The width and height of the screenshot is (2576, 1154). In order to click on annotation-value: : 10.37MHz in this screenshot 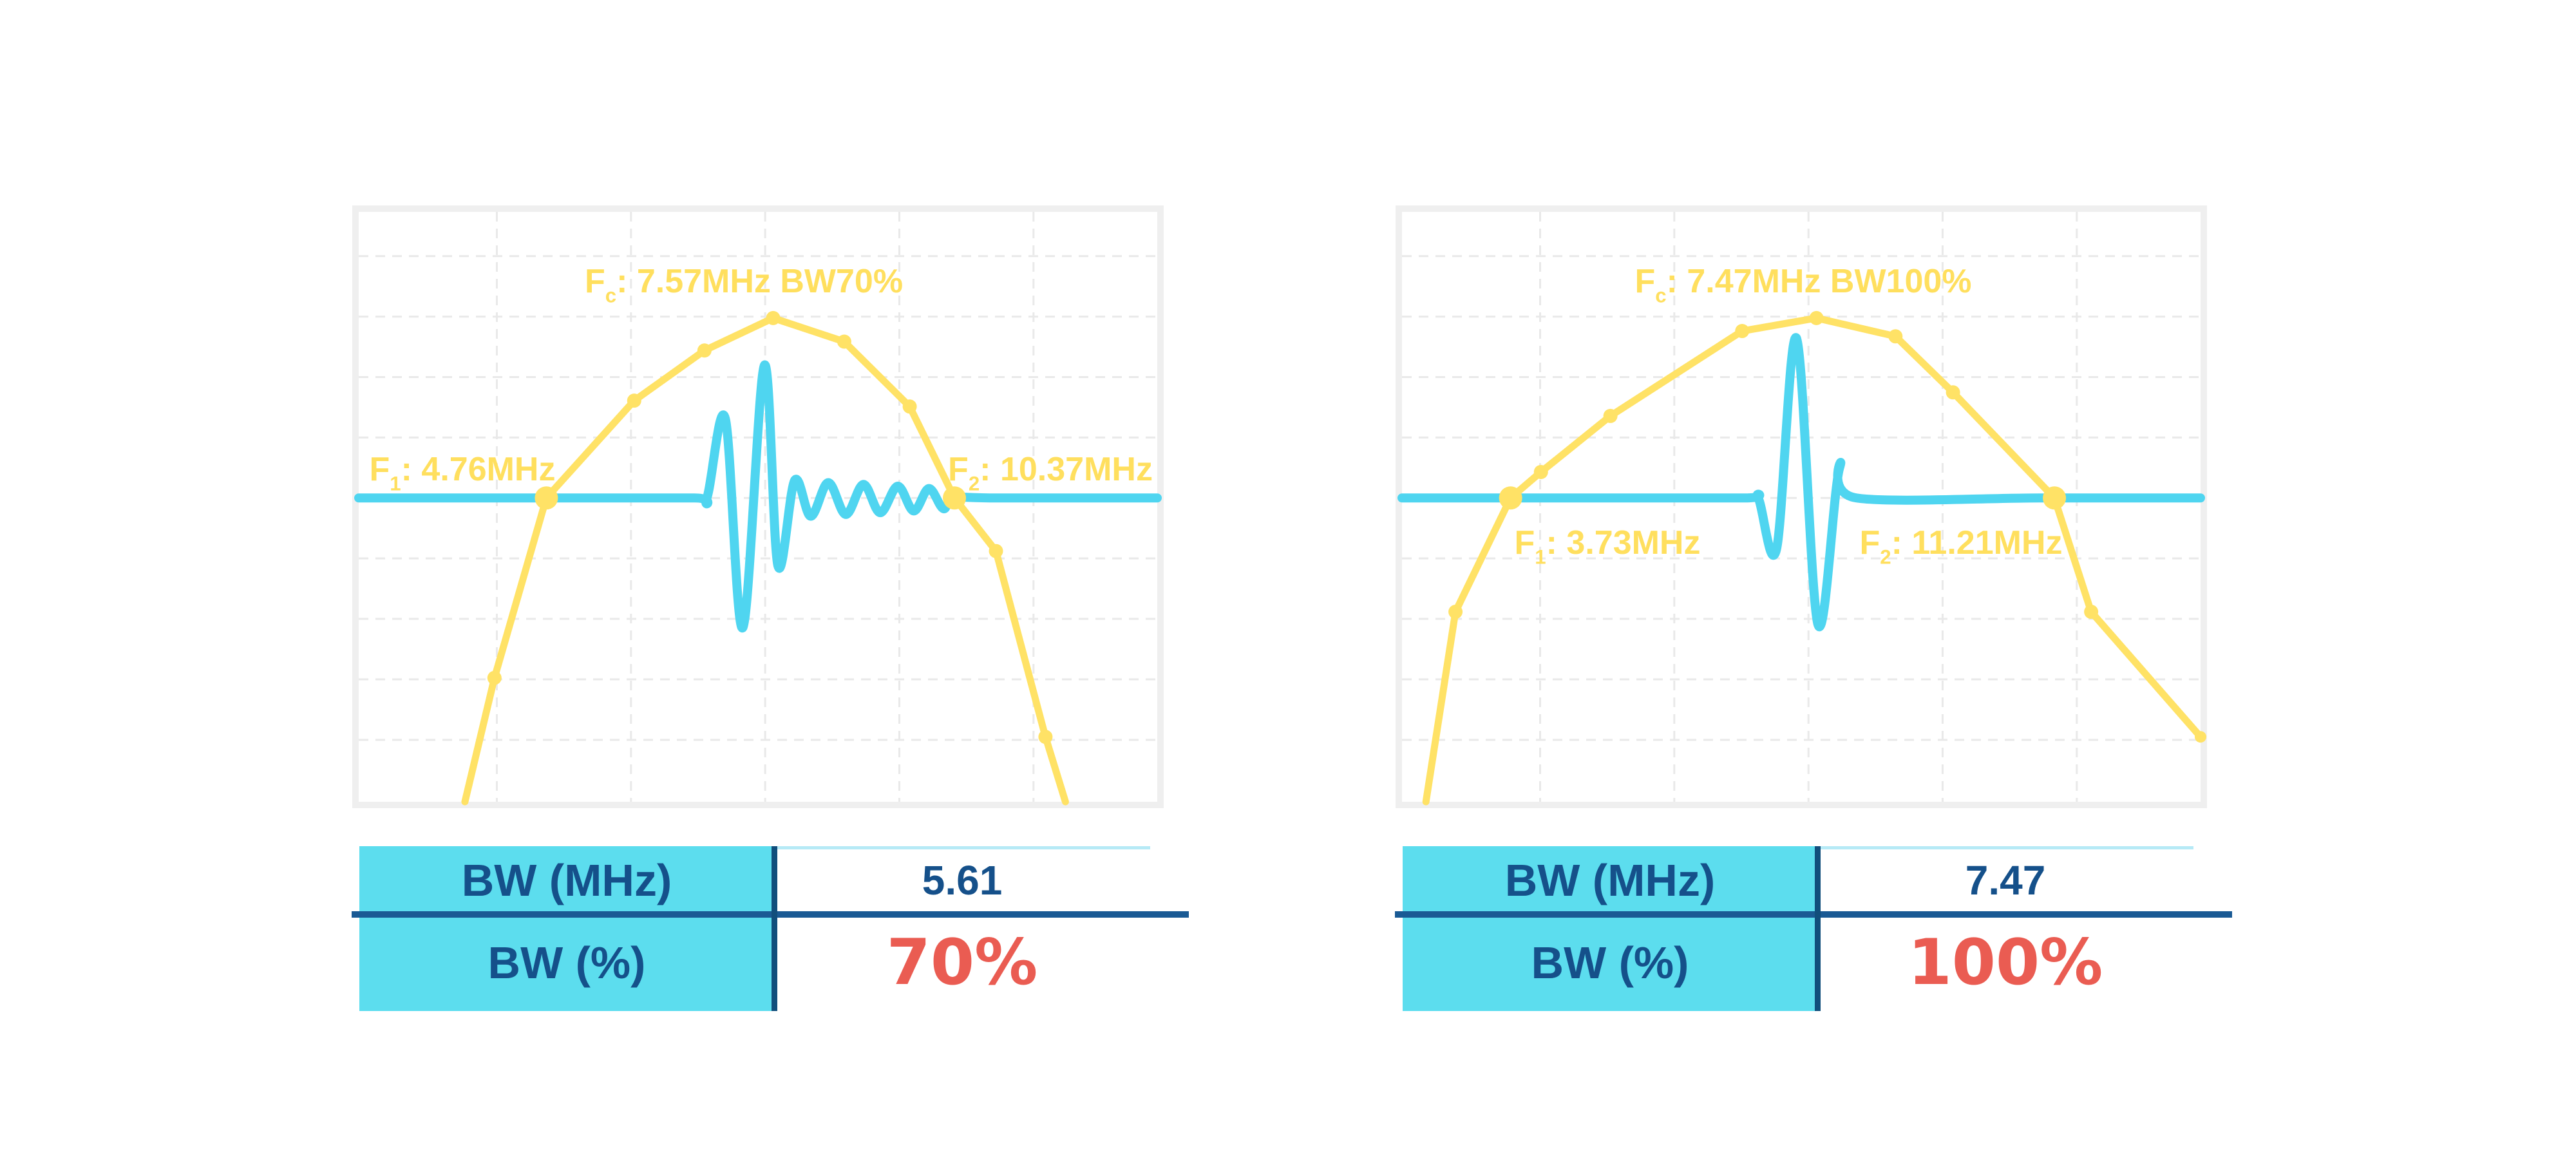, I will do `click(1066, 470)`.